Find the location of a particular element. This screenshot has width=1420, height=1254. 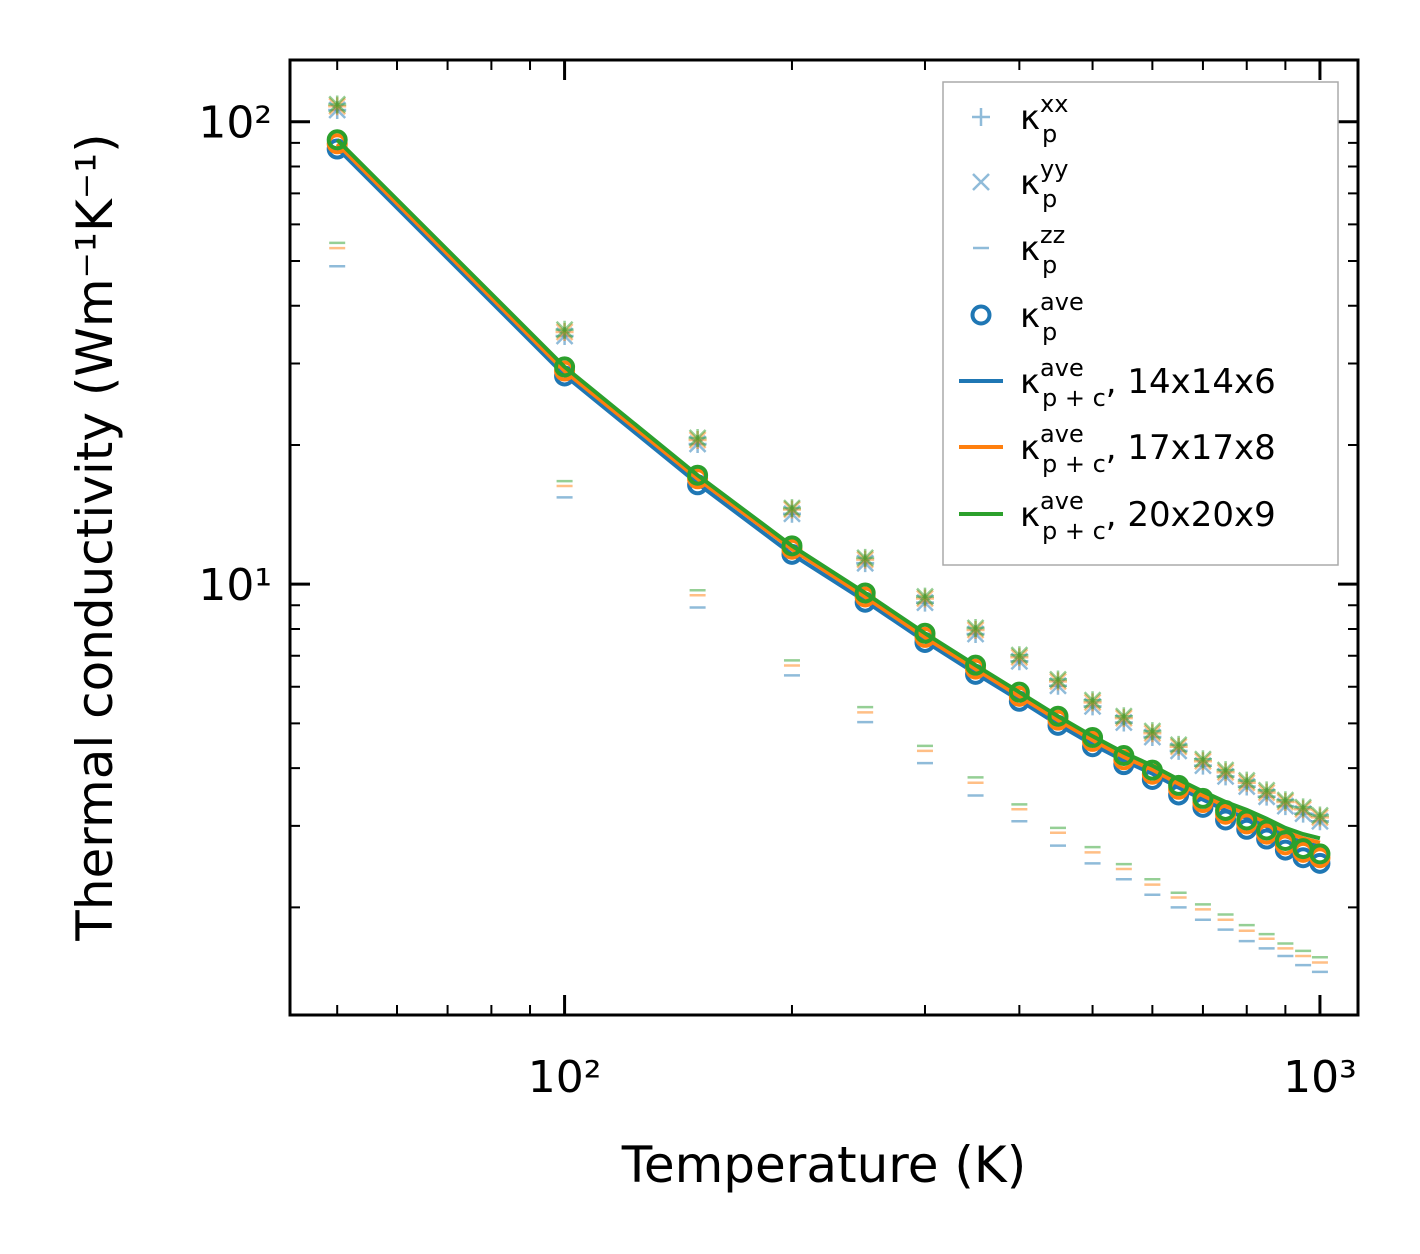

legend-label: κyy p is located at coordinates (1044, 184).